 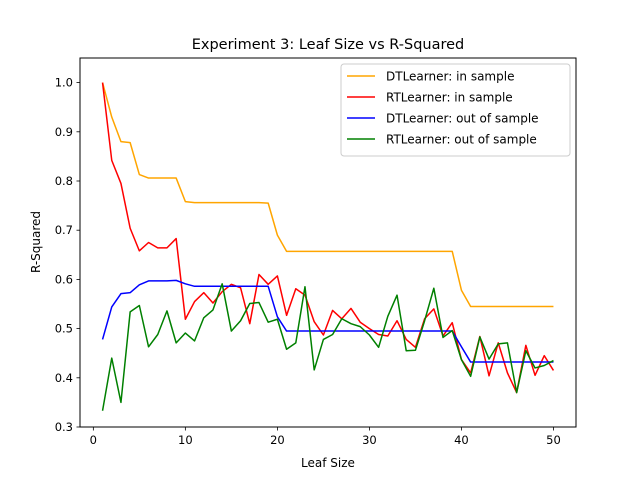 What do you see at coordinates (64, 279) in the screenshot?
I see `y-tick-label: 0.6` at bounding box center [64, 279].